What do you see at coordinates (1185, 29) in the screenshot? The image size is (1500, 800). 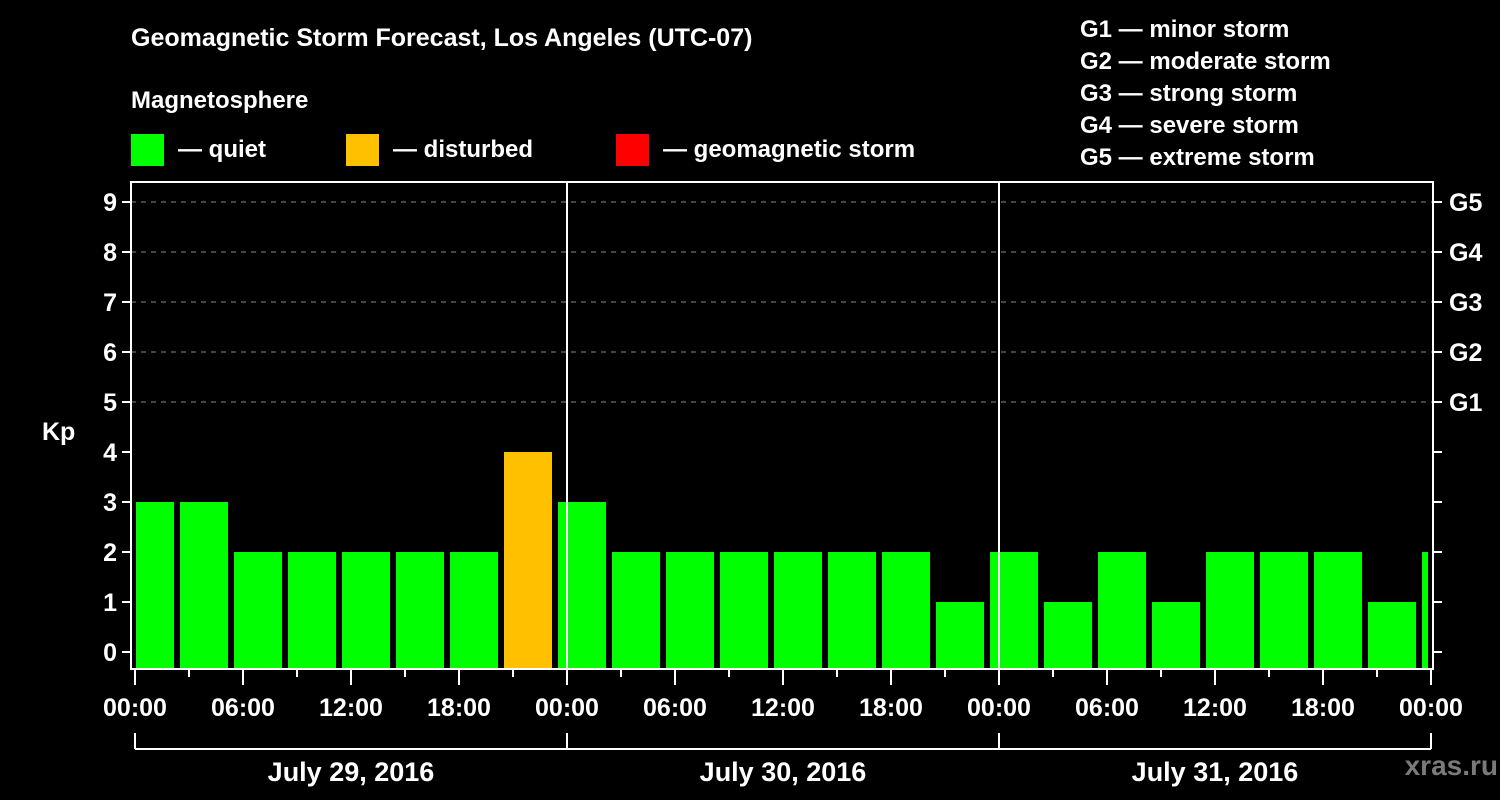 I see `g-scale-item: G1 — minor storm` at bounding box center [1185, 29].